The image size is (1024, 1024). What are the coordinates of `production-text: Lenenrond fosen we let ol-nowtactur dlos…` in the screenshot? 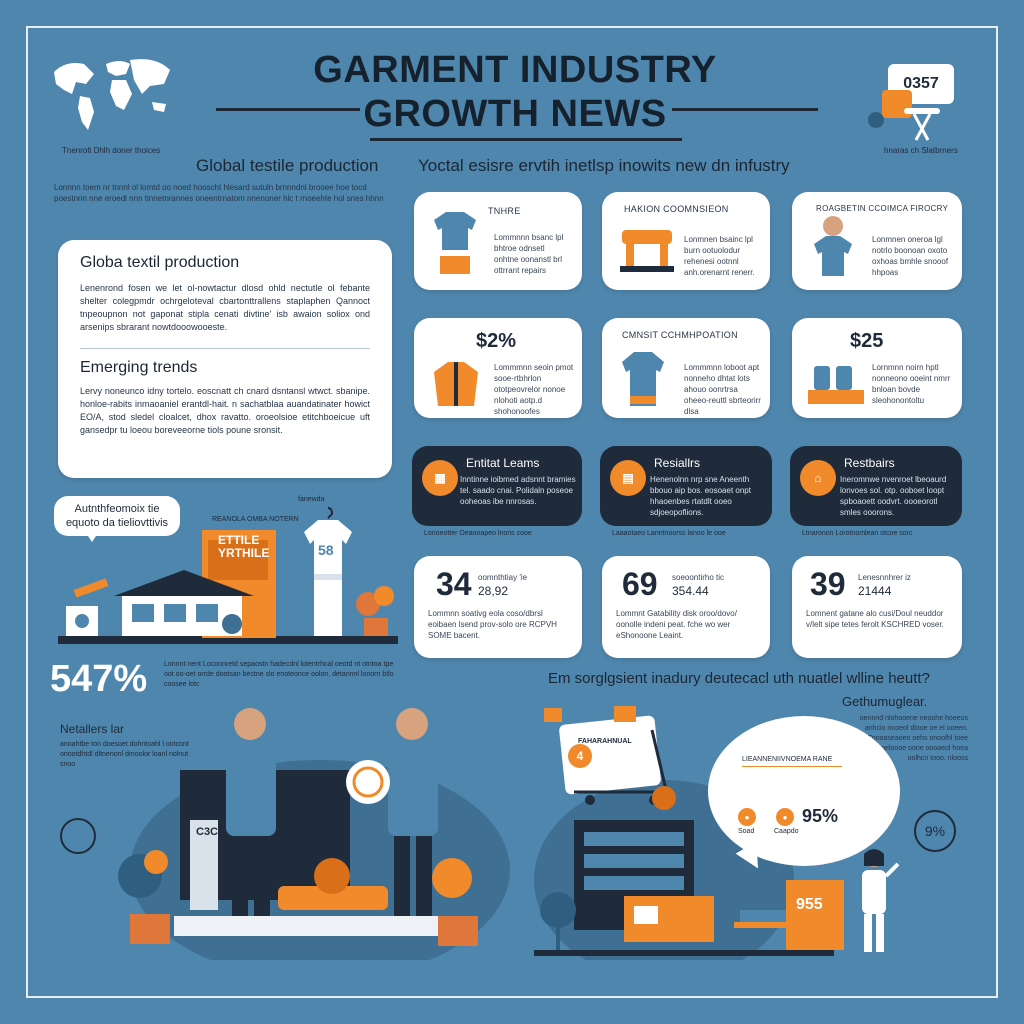 It's located at (225, 307).